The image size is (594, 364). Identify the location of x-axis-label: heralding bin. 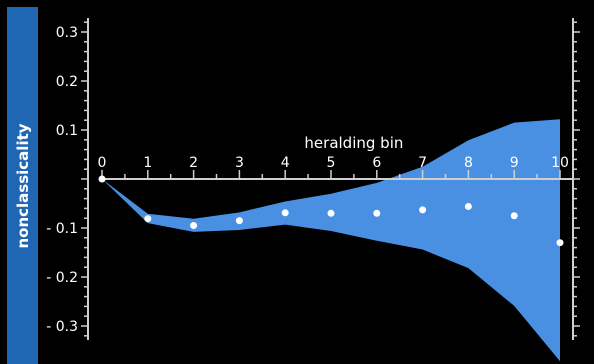
(353, 143).